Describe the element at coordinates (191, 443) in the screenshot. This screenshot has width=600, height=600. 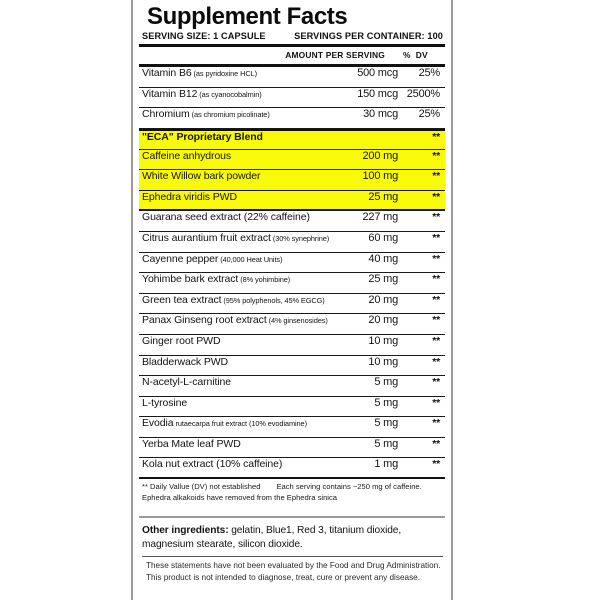
I see `ingredient-name-main: Yerba Mate leaf PWD` at that location.